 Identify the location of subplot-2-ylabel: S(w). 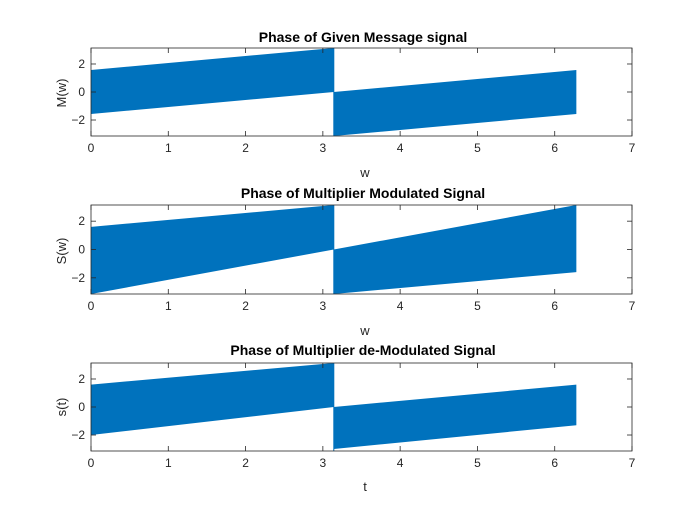
(61, 251).